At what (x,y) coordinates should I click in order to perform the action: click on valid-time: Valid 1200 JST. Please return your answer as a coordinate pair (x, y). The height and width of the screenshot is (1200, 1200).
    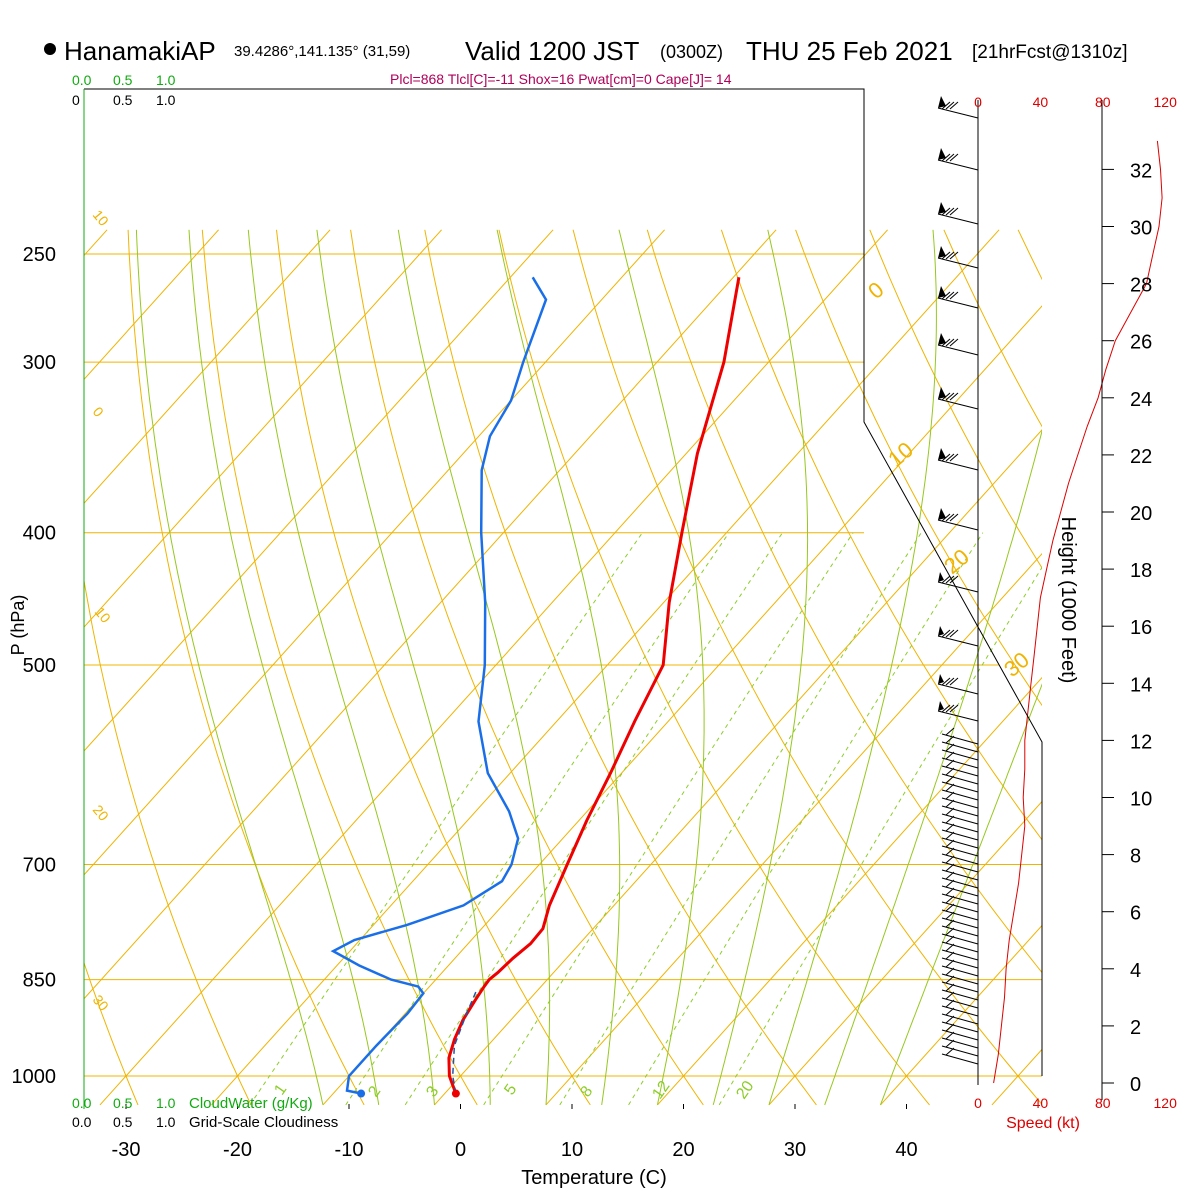
    Looking at the image, I should click on (552, 51).